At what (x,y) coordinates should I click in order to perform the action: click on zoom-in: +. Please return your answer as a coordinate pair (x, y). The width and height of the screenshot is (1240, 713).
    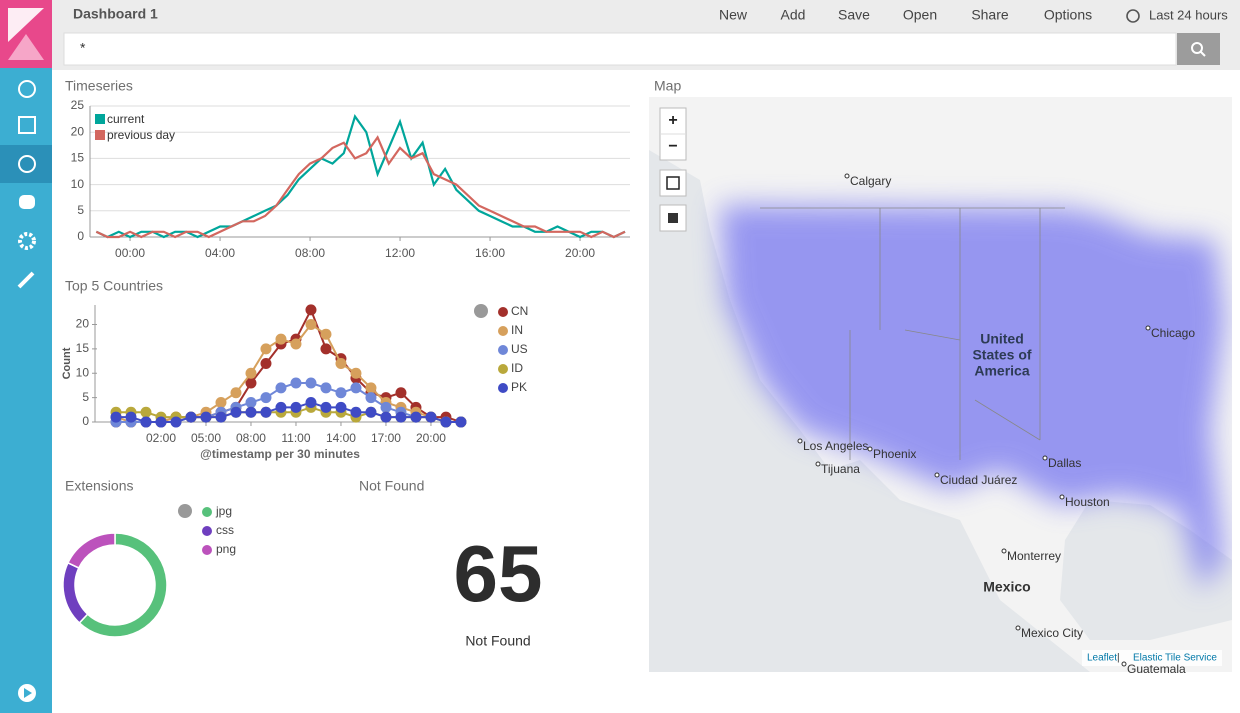
    Looking at the image, I should click on (672, 120).